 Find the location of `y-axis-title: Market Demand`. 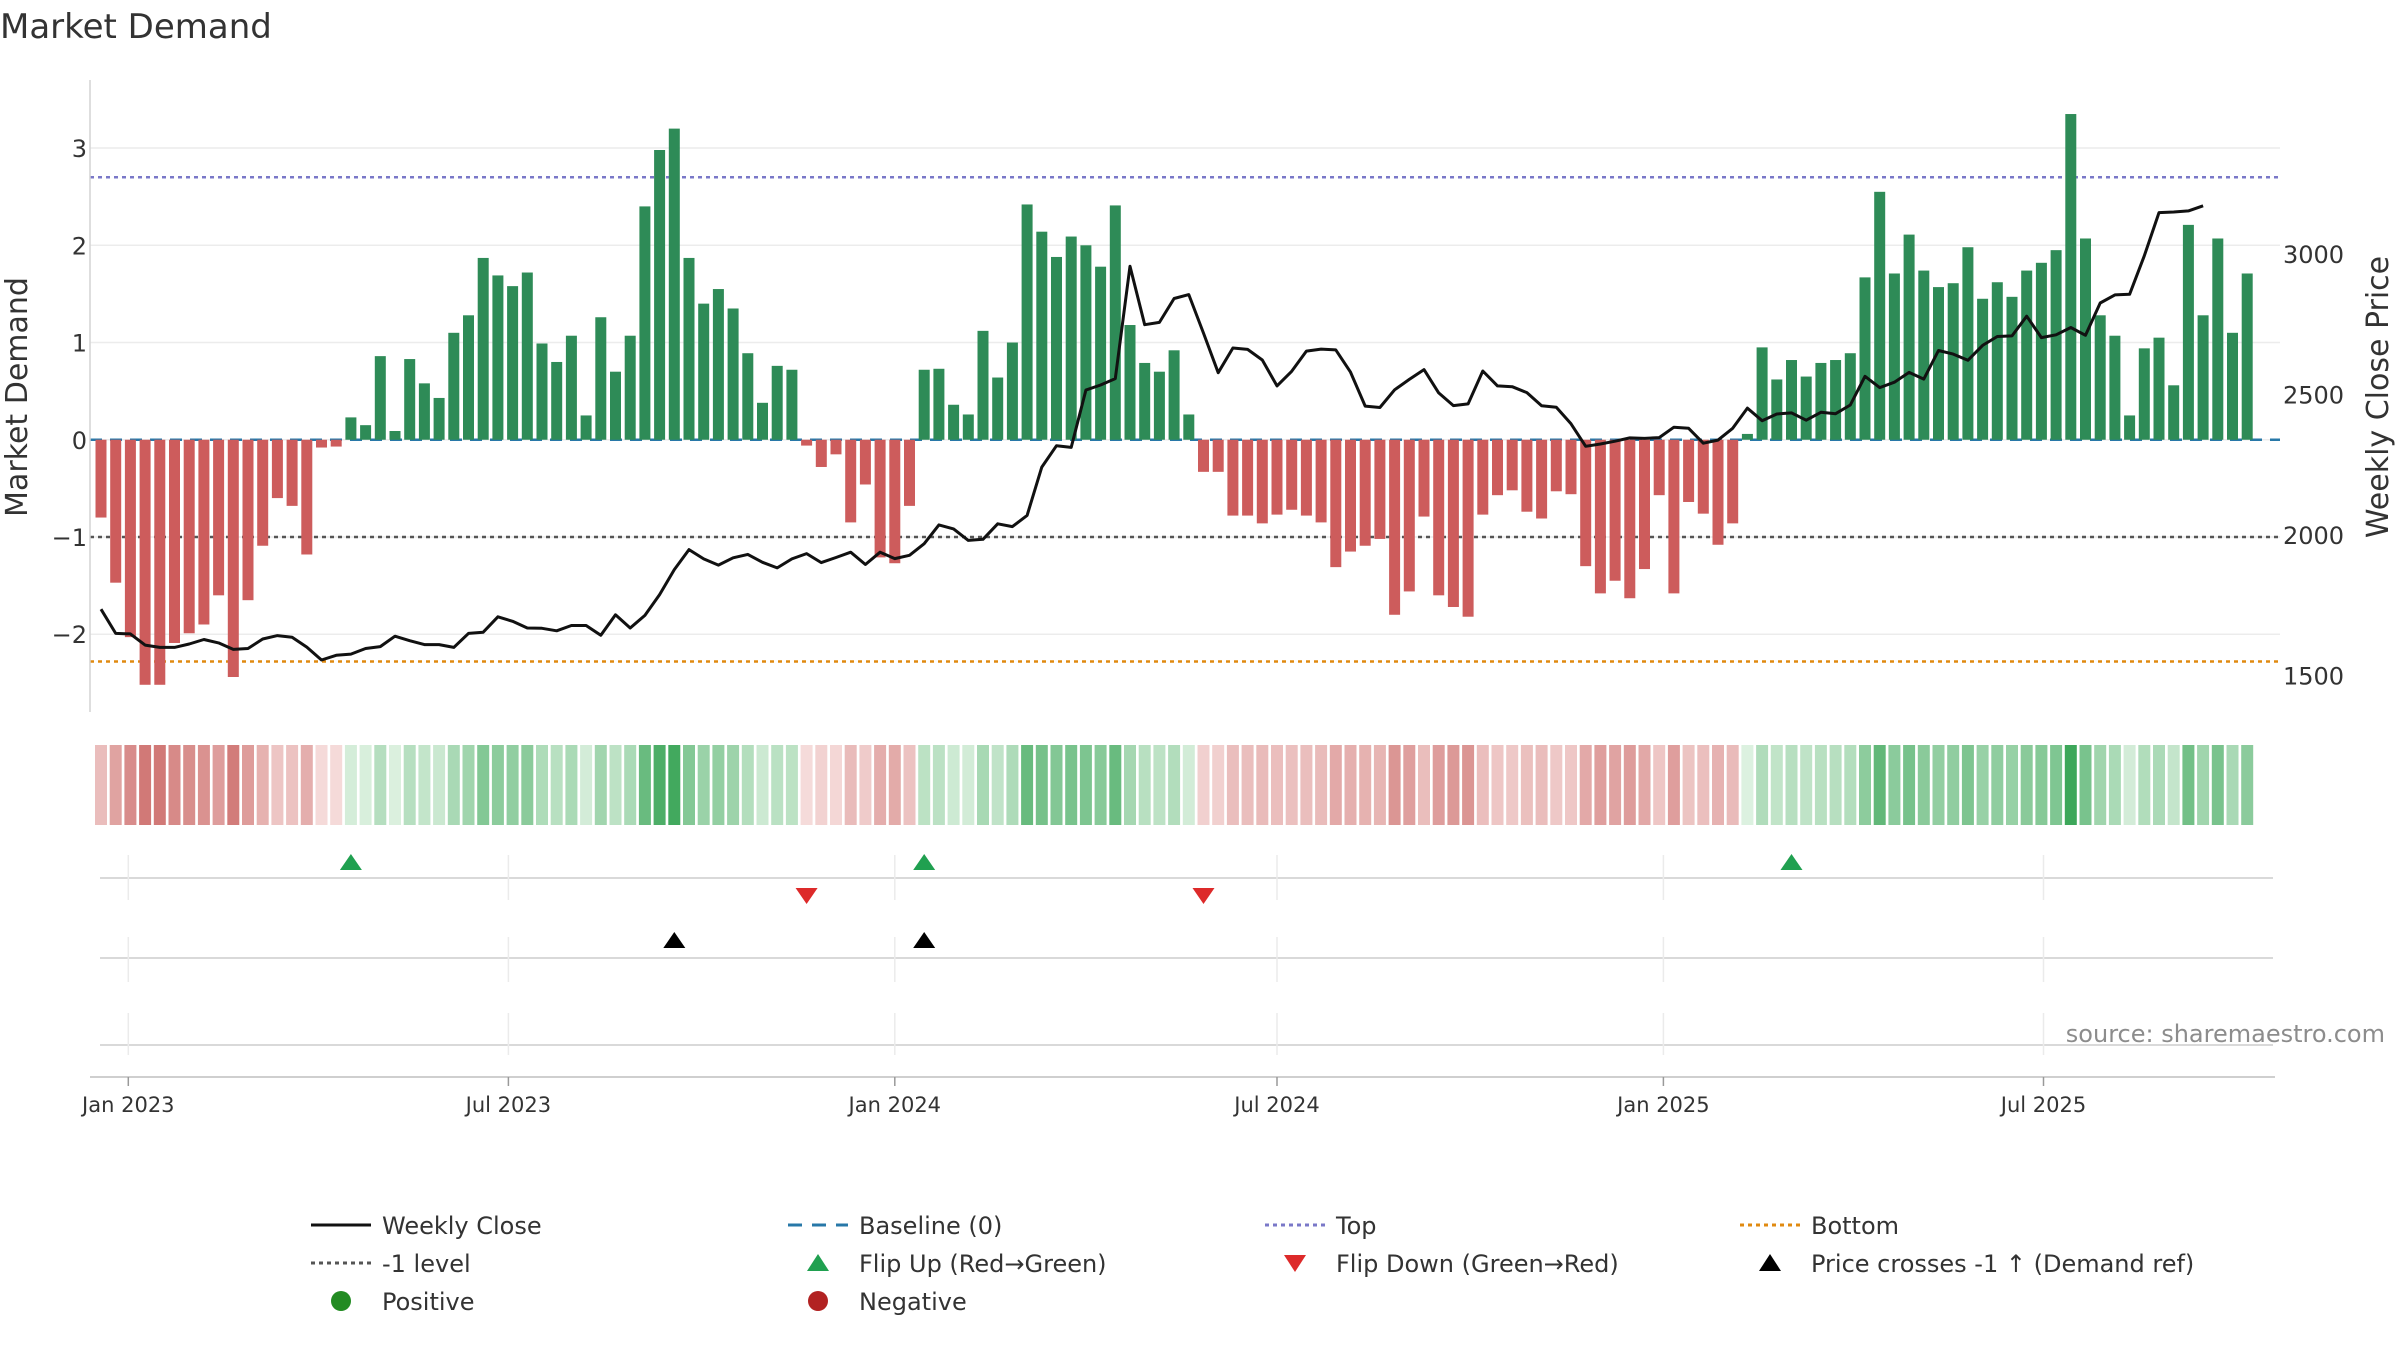

y-axis-title: Market Demand is located at coordinates (17, 397).